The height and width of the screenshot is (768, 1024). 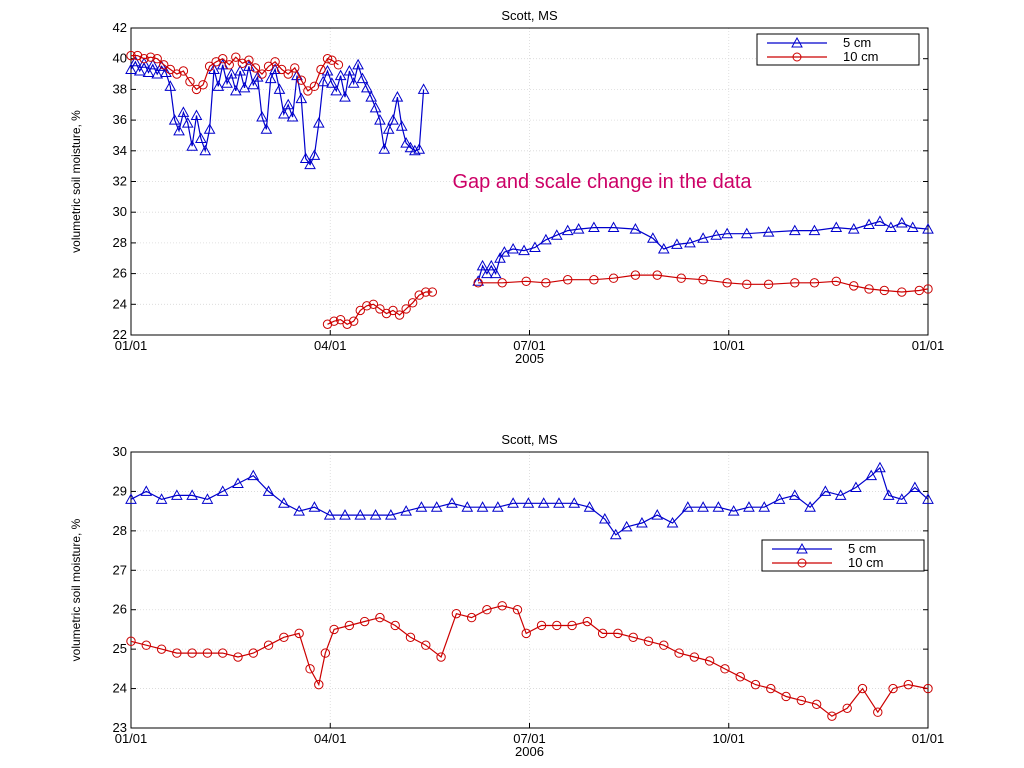 What do you see at coordinates (529, 751) in the screenshot?
I see `x-axis-label: 2006` at bounding box center [529, 751].